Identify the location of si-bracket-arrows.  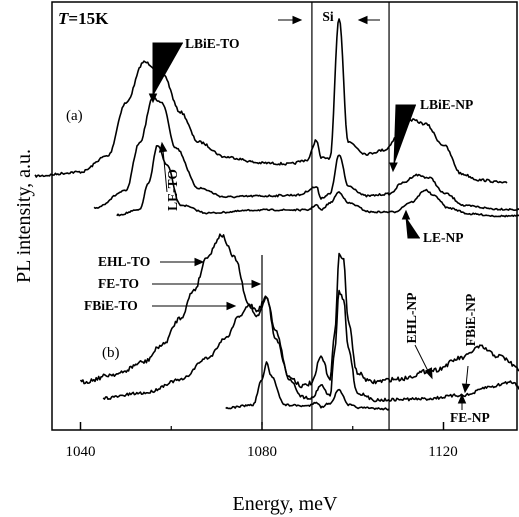
(329, 20).